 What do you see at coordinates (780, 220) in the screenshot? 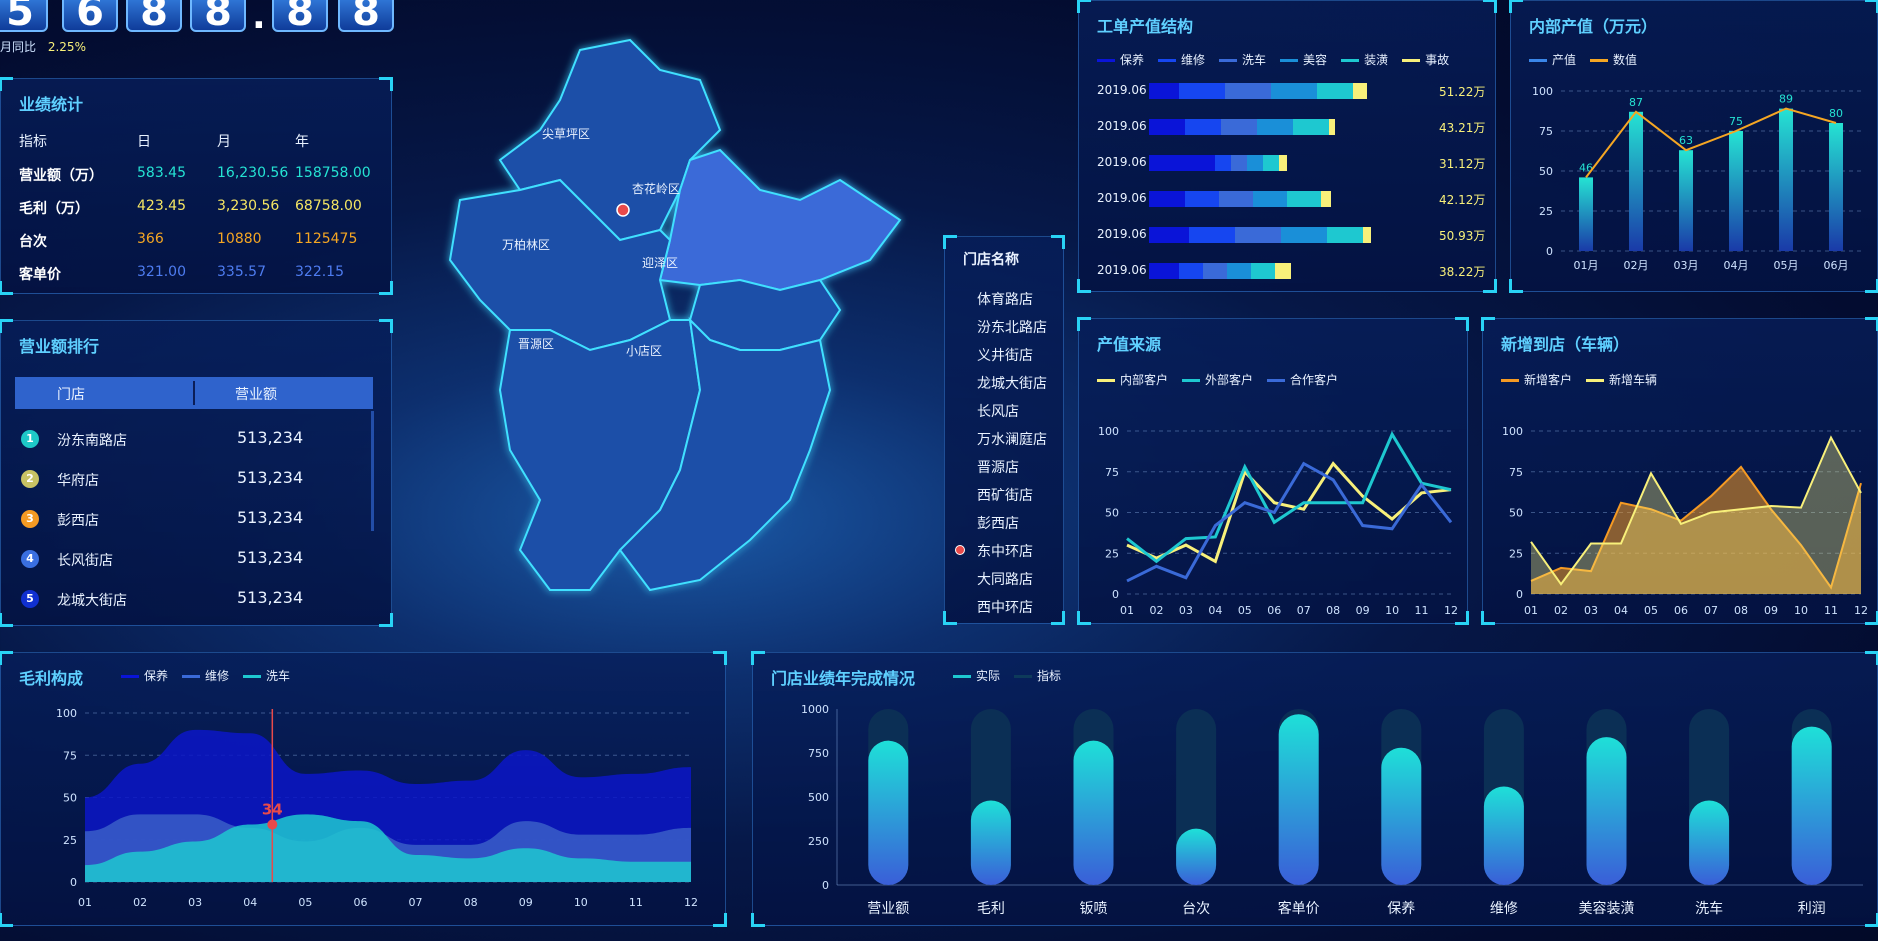
I see `region-xinghualing` at bounding box center [780, 220].